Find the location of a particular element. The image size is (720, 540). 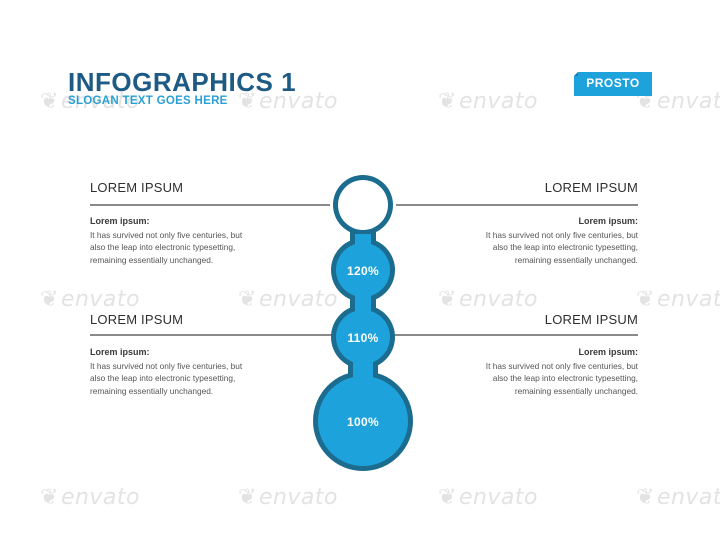

brand-label: PROSTO is located at coordinates (613, 83).